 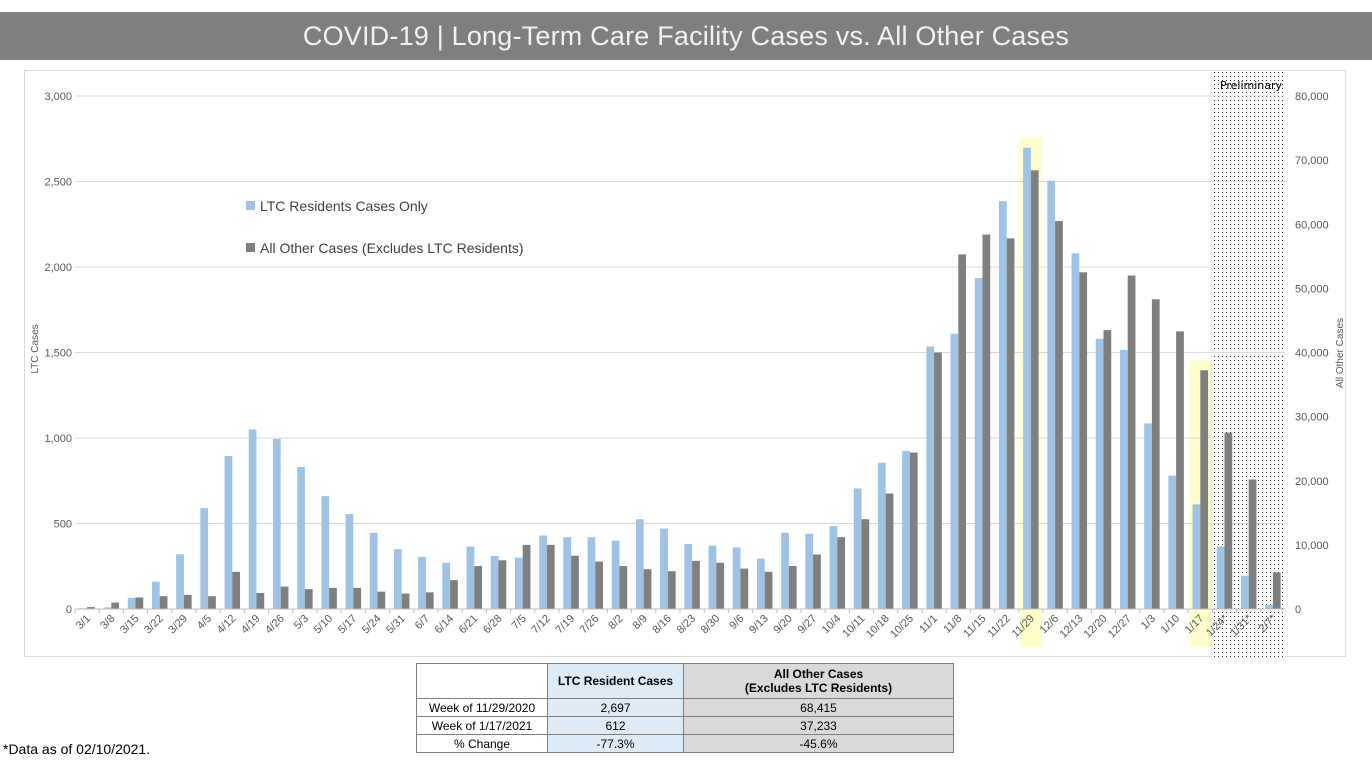 What do you see at coordinates (204, 622) in the screenshot?
I see `x-tick-label: 4/5` at bounding box center [204, 622].